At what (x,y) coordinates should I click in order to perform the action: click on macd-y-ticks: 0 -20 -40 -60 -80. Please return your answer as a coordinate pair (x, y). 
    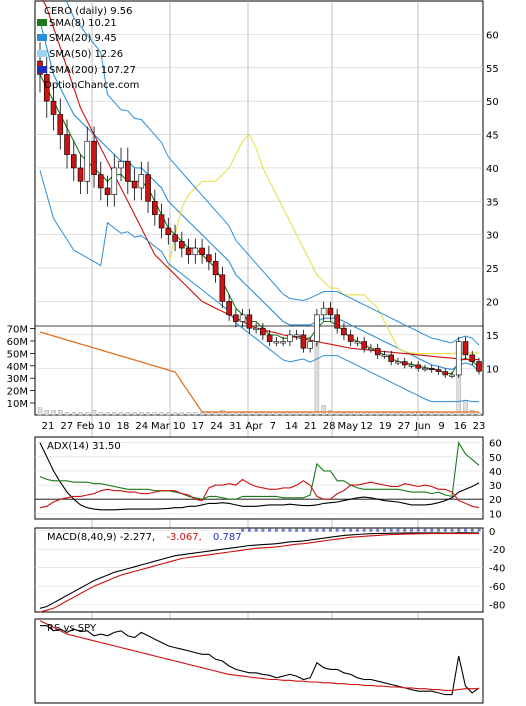
    Looking at the image, I should click on (497, 569).